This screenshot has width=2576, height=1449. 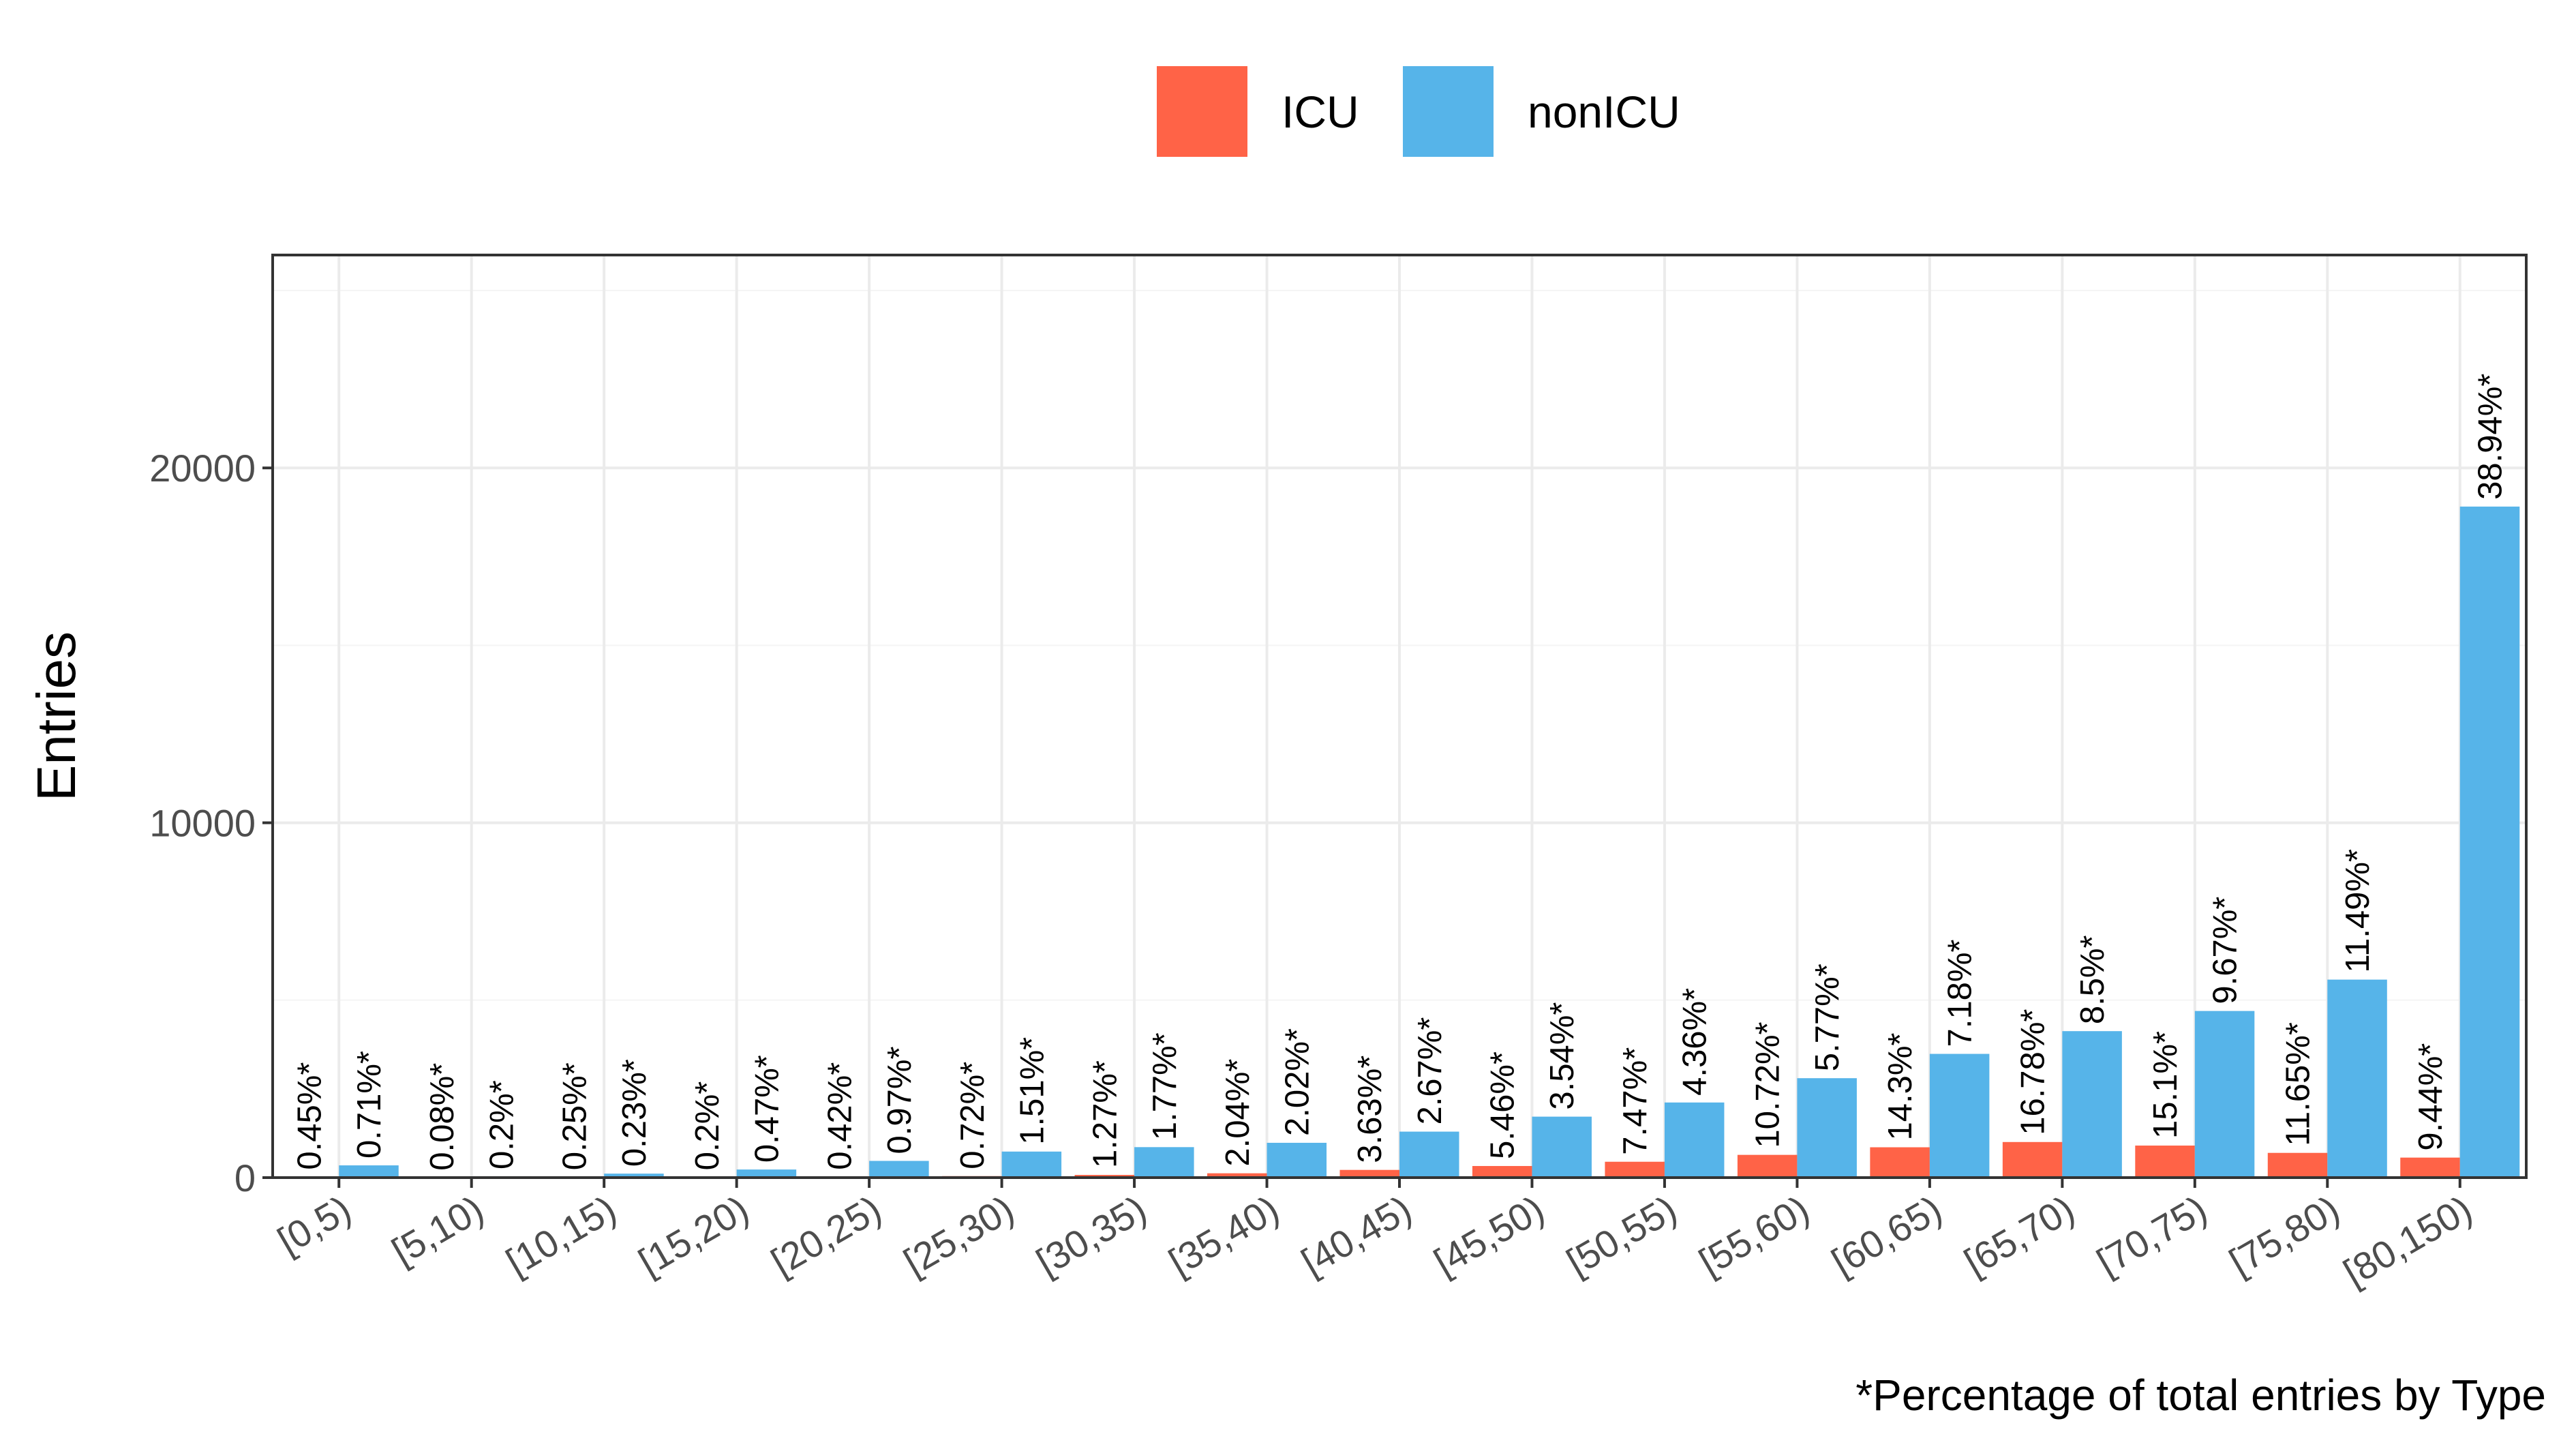 What do you see at coordinates (1828, 1017) in the screenshot?
I see `data-label-nonicu: 5.77%*` at bounding box center [1828, 1017].